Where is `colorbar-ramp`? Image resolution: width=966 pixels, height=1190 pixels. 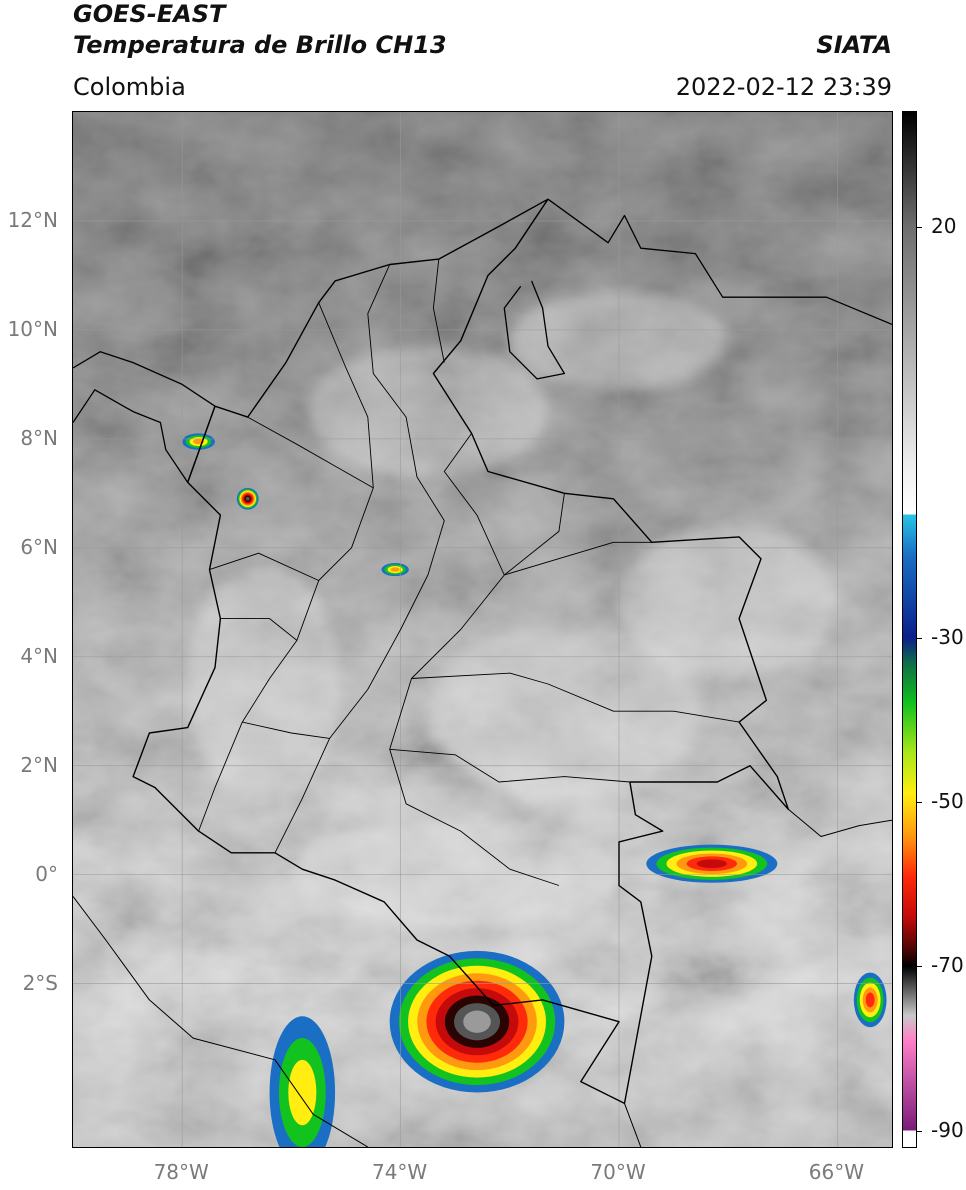 colorbar-ramp is located at coordinates (909, 629).